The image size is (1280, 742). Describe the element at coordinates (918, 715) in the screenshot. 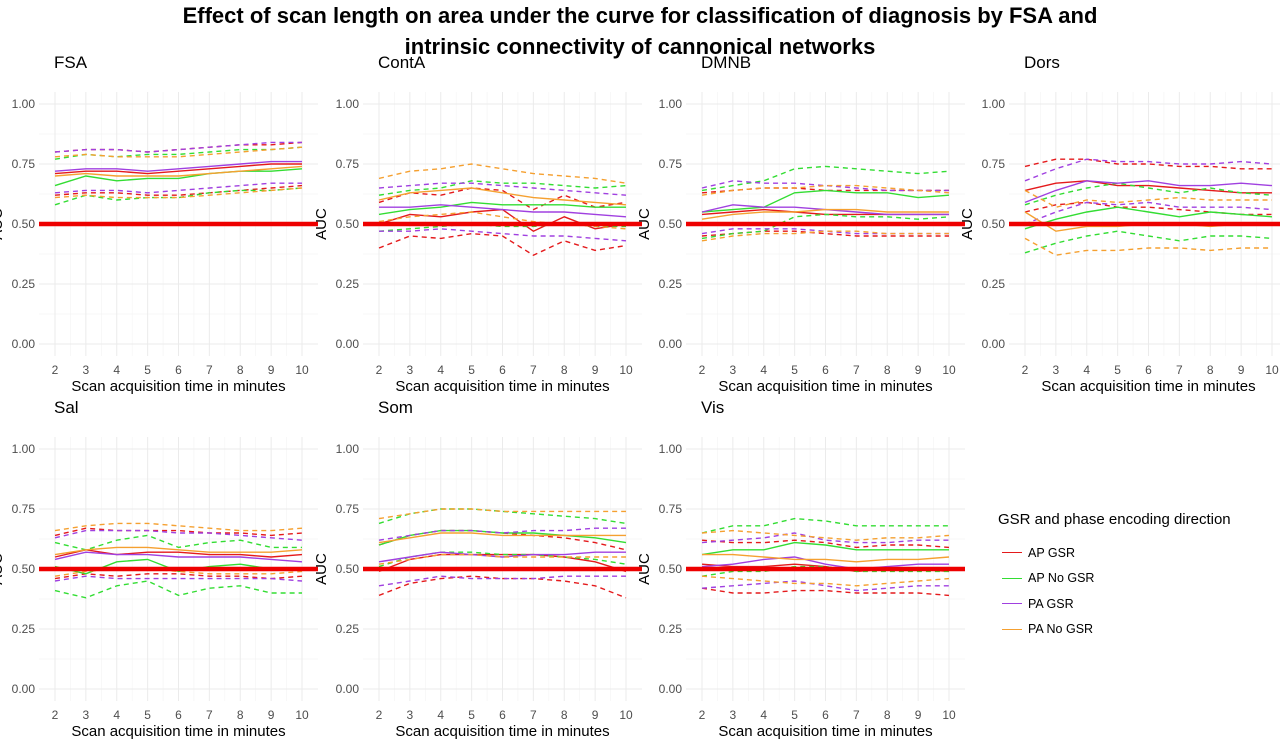

I see `vis-x-tick-label: 9` at that location.